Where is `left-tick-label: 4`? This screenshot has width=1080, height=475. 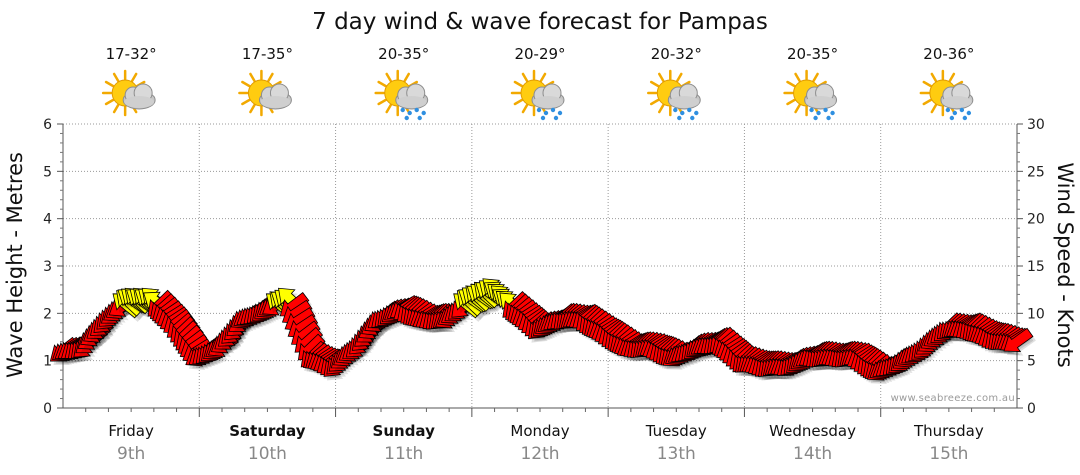 left-tick-label: 4 is located at coordinates (47, 220).